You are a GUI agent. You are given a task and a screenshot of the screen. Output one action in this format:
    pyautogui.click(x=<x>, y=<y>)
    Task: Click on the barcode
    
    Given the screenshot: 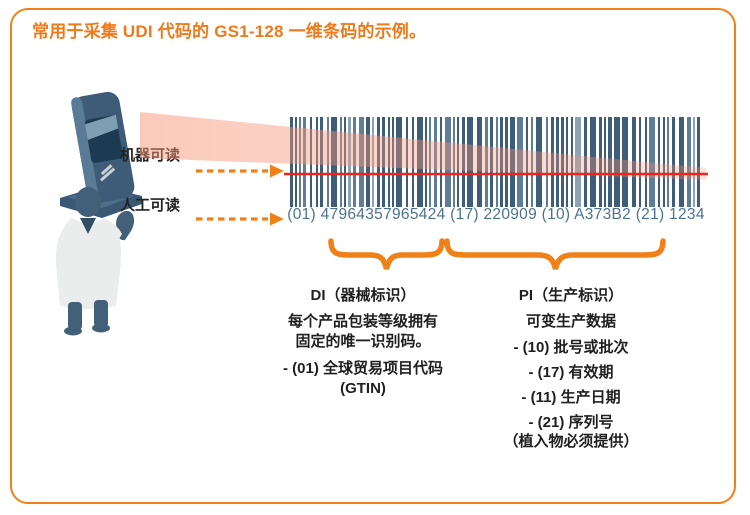 What is the action you would take?
    pyautogui.click(x=496, y=162)
    